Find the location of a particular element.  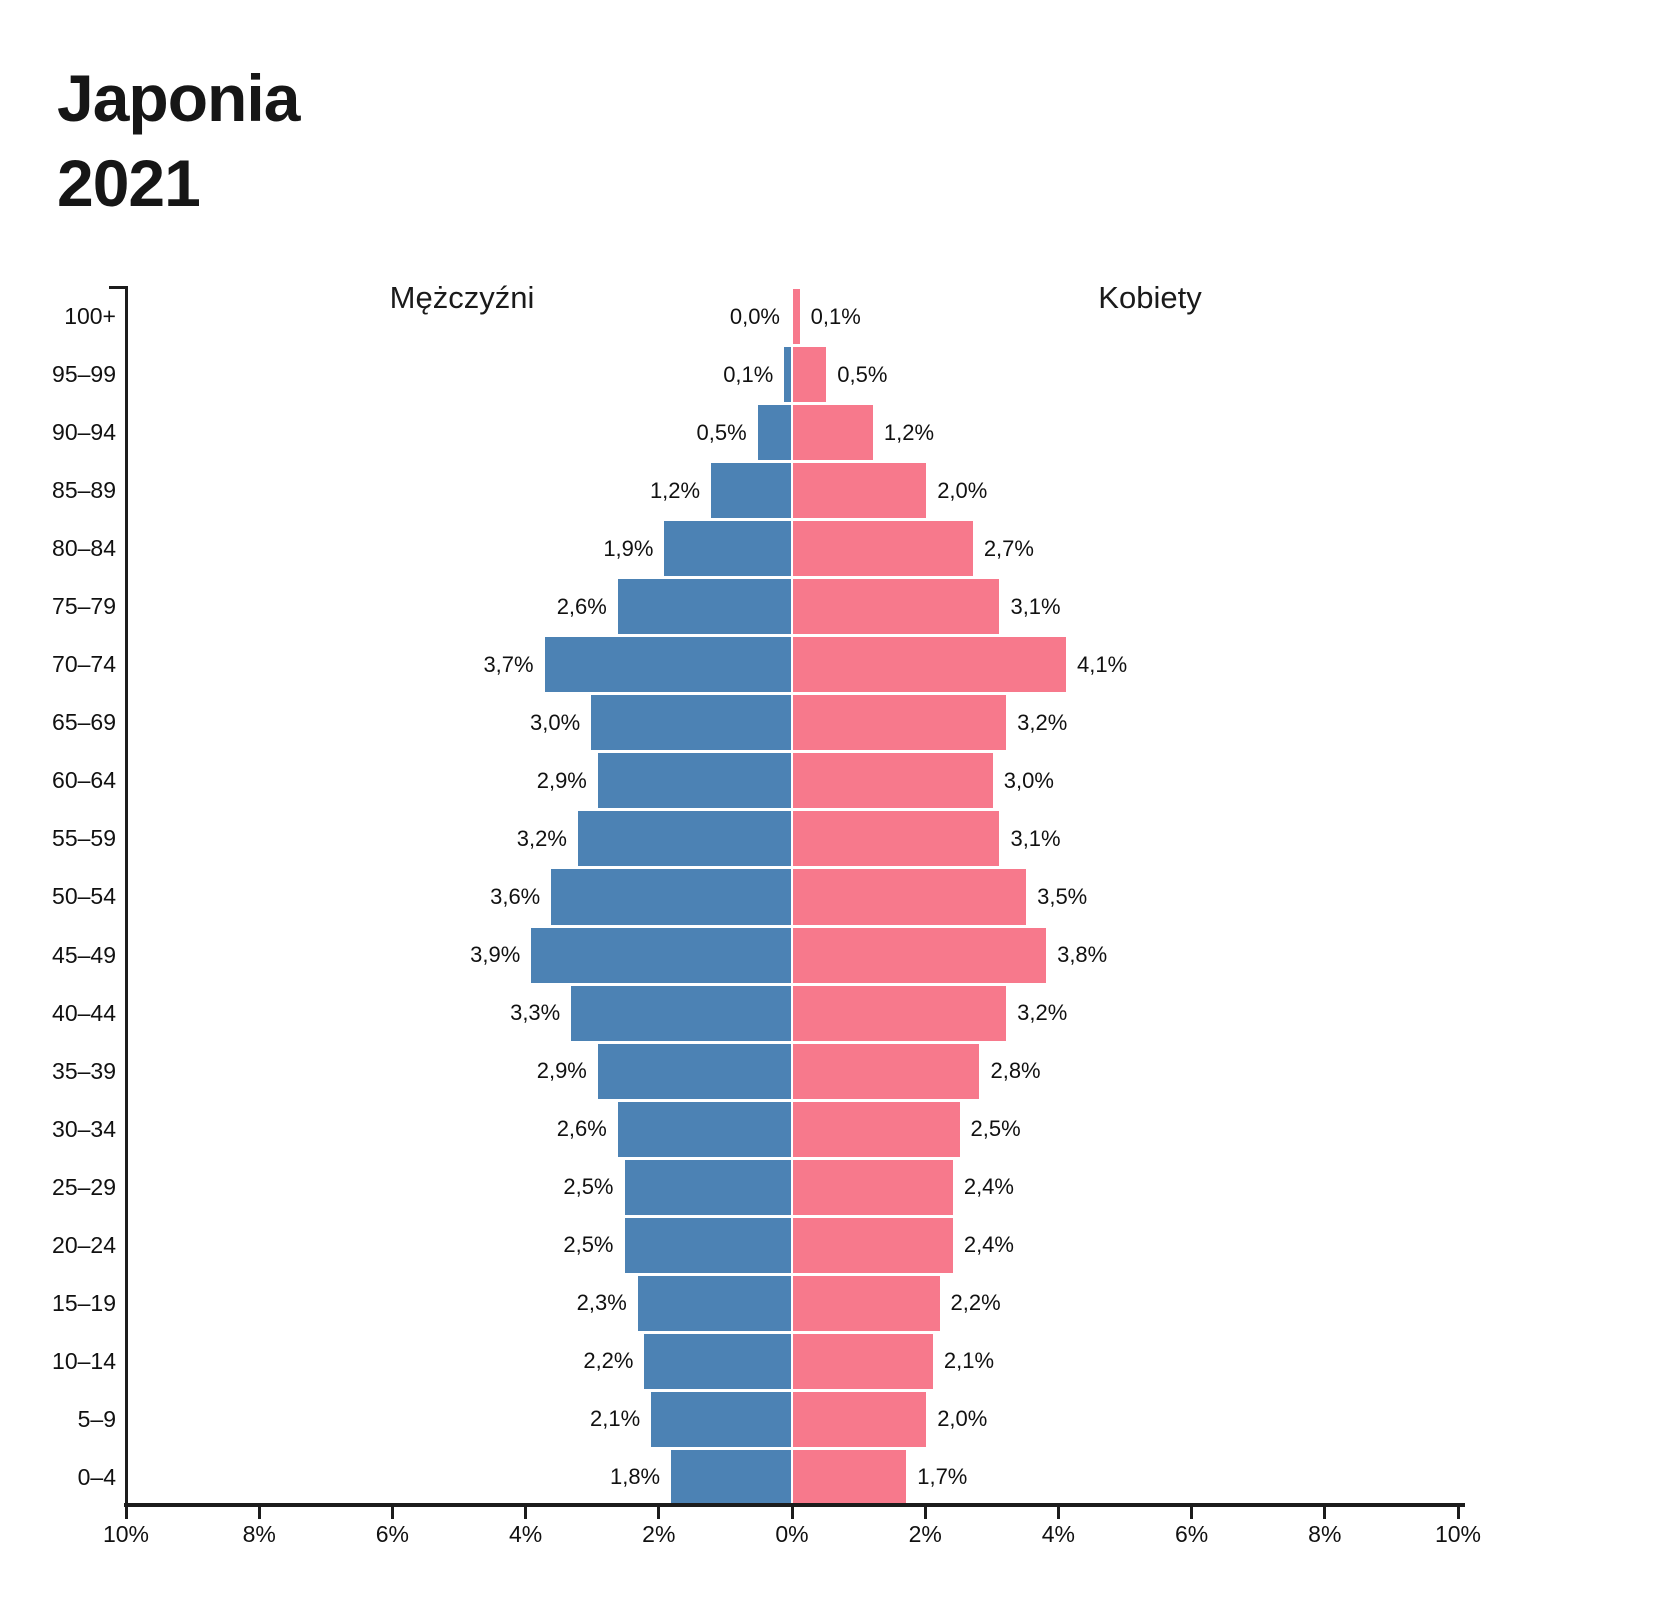

value-label-female: 2,8% is located at coordinates (1015, 1071).